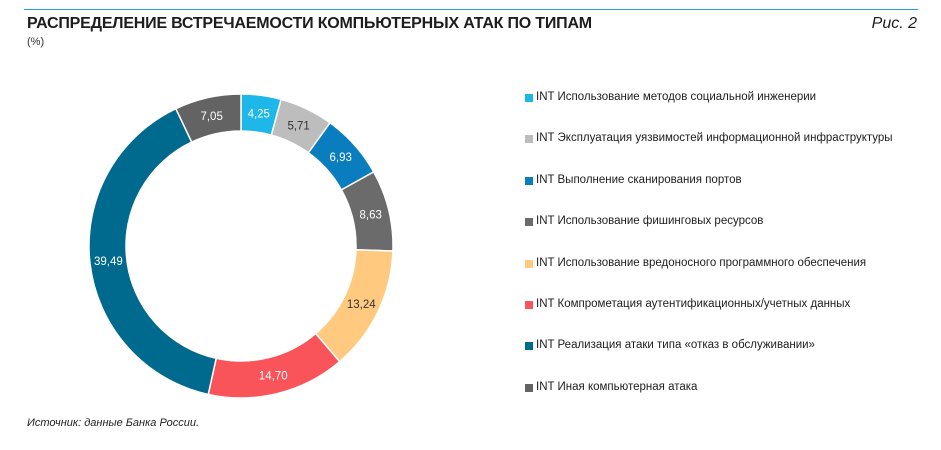 Image resolution: width=941 pixels, height=450 pixels. What do you see at coordinates (341, 158) in the screenshot?
I see `slice-value-label: 6,93` at bounding box center [341, 158].